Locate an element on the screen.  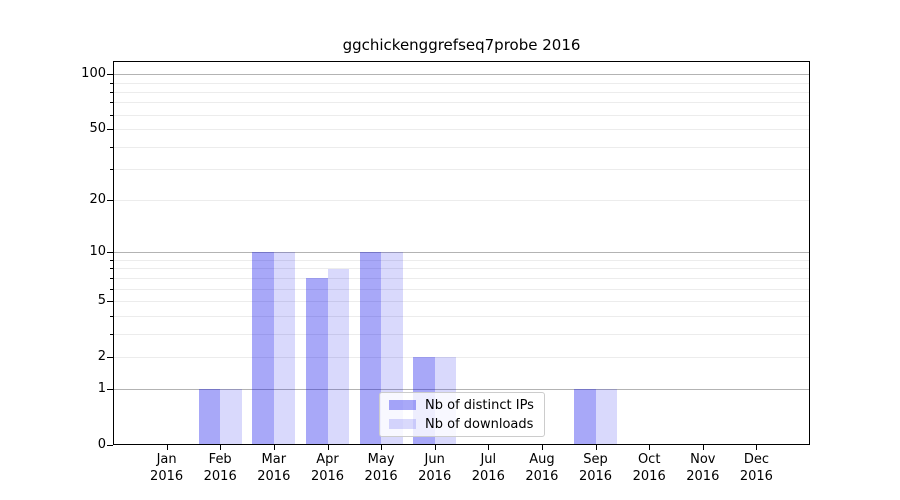
x-tick-label: Feb 2016 is located at coordinates (220, 468).